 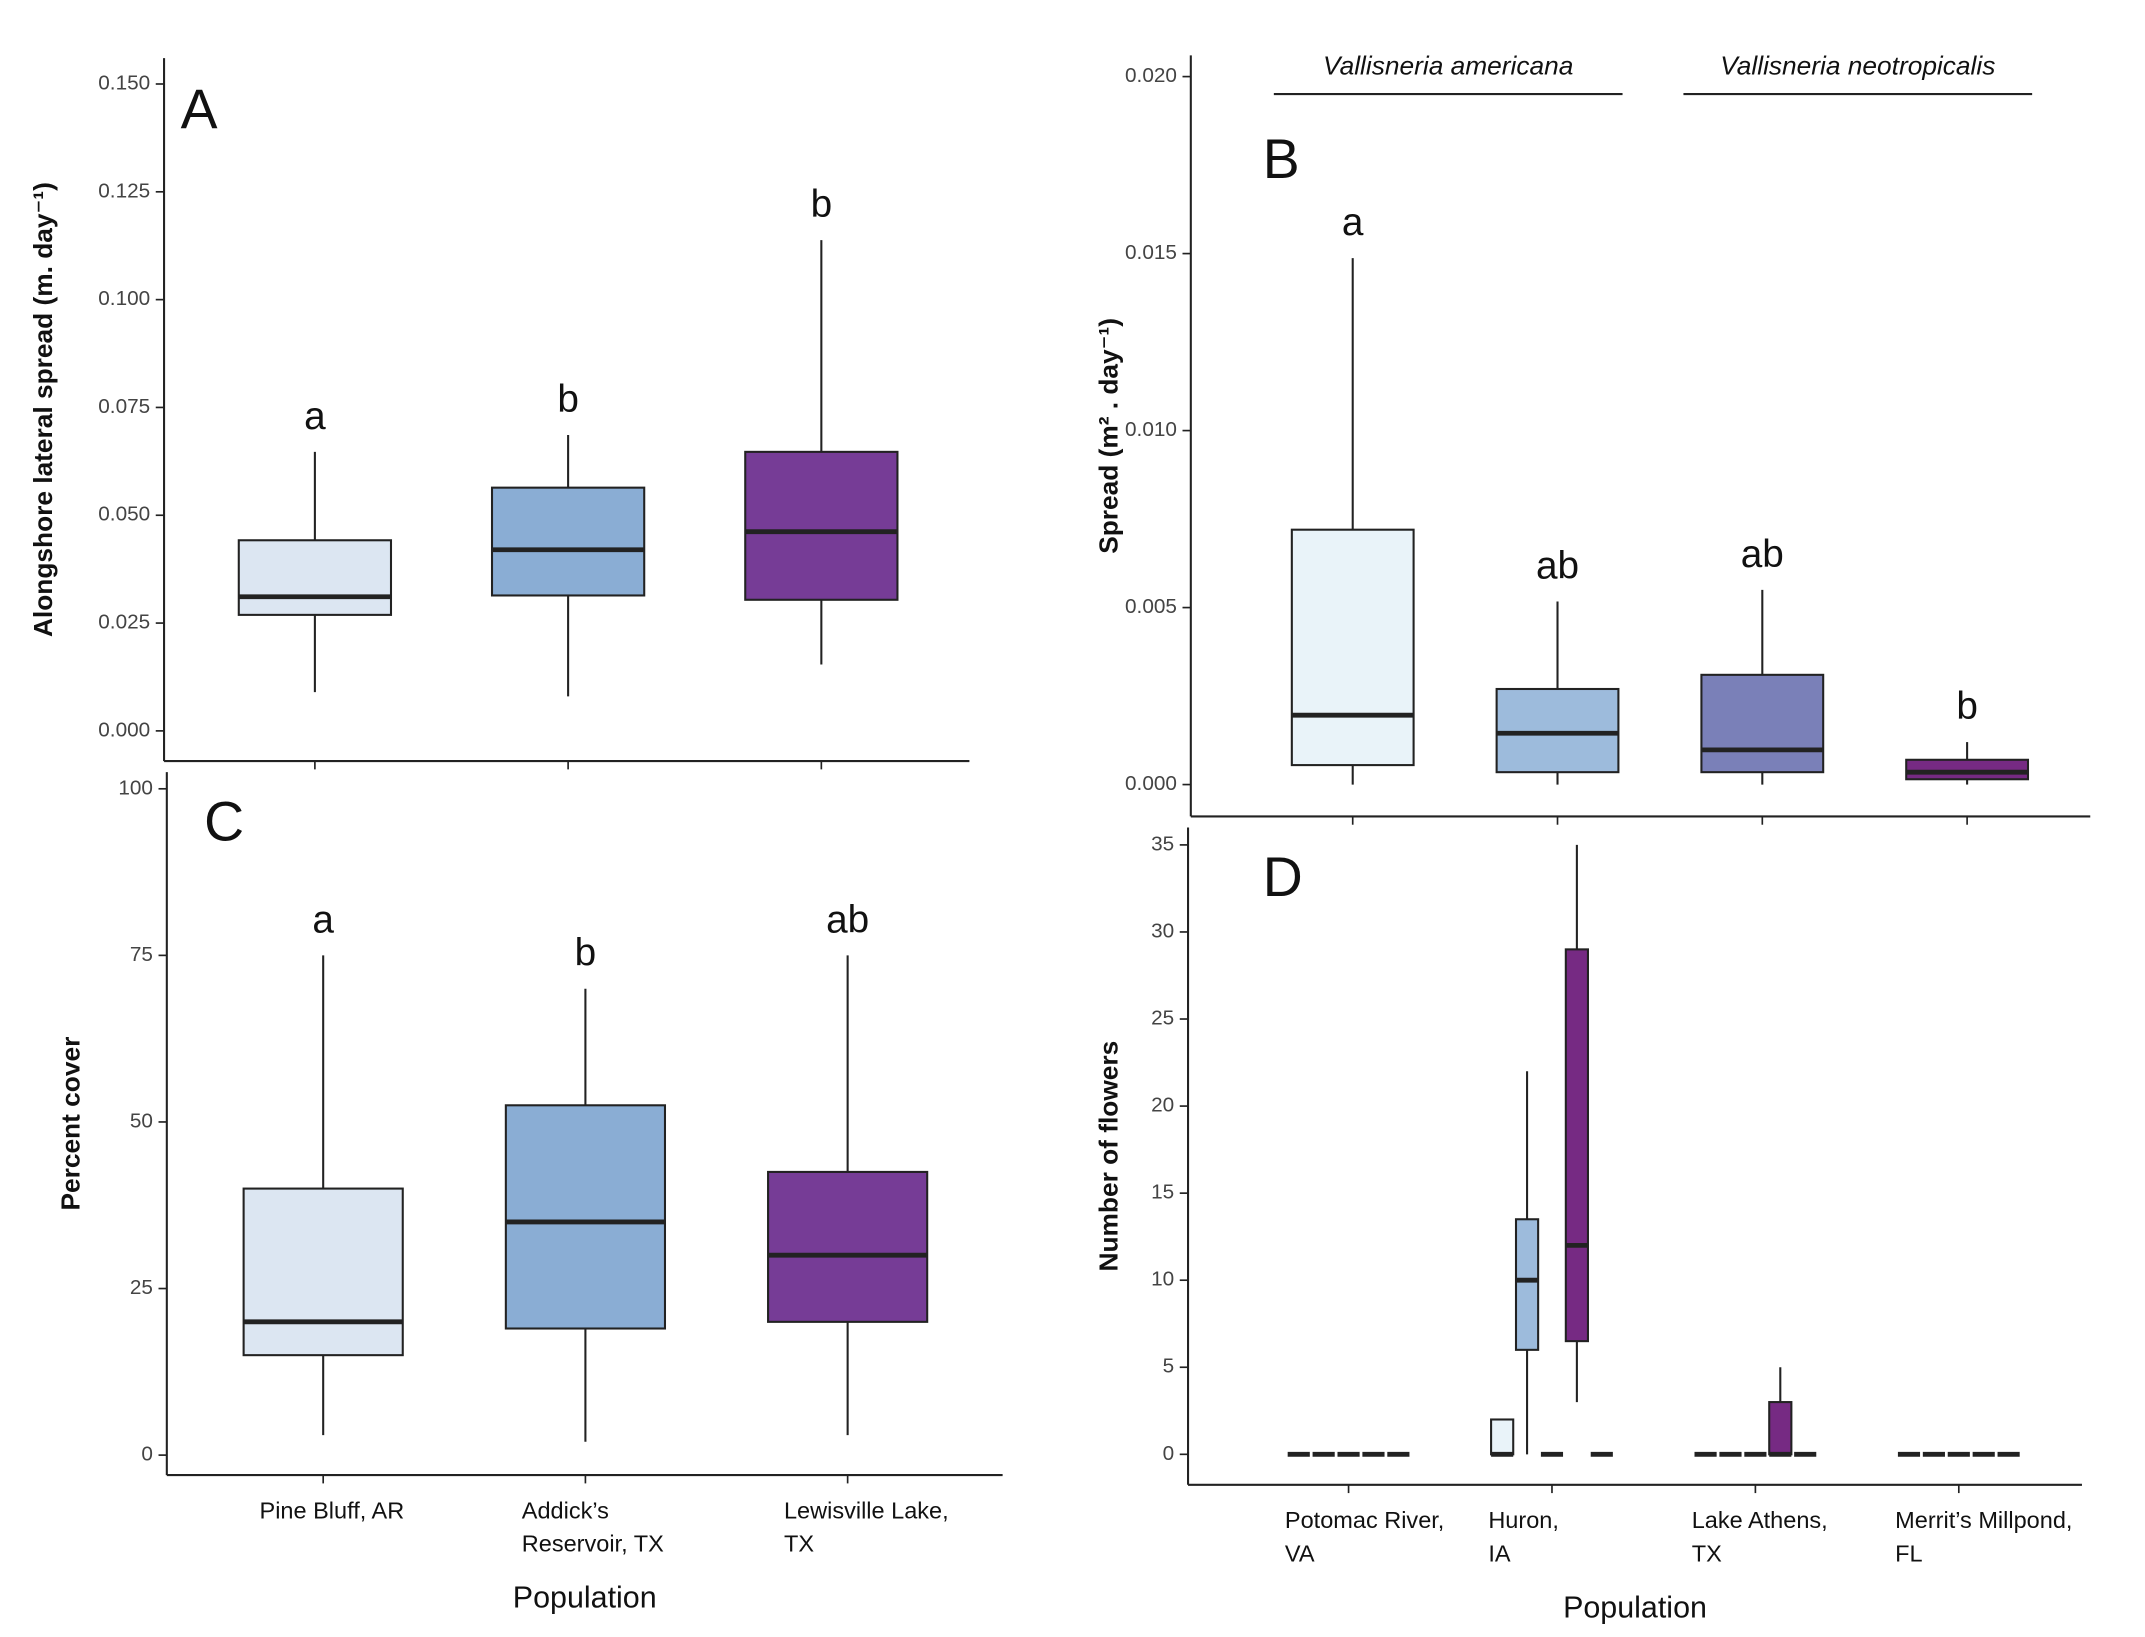 I want to click on y-tick-label: 0.025, so click(x=124, y=622).